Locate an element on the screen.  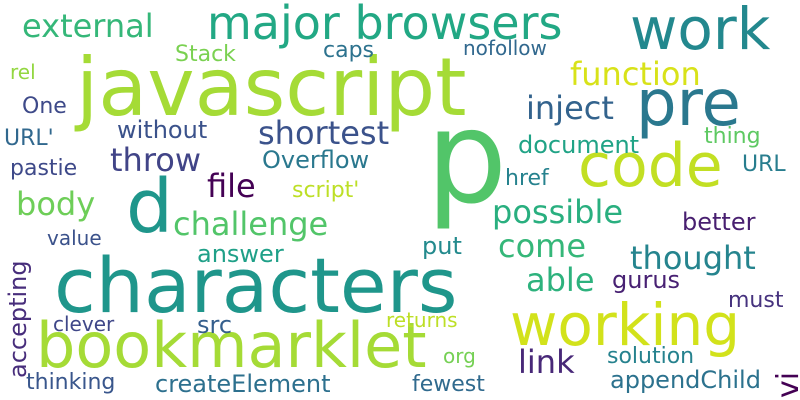
word-thought: thought is located at coordinates (693, 258).